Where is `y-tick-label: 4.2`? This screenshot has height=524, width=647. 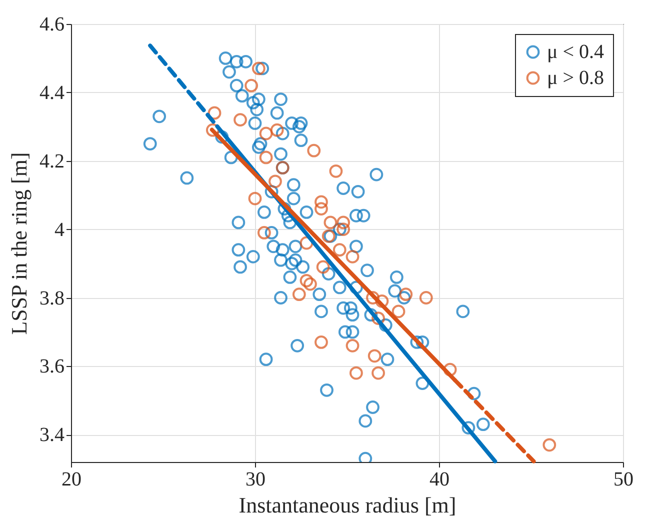
y-tick-label: 4.2 is located at coordinates (52, 161).